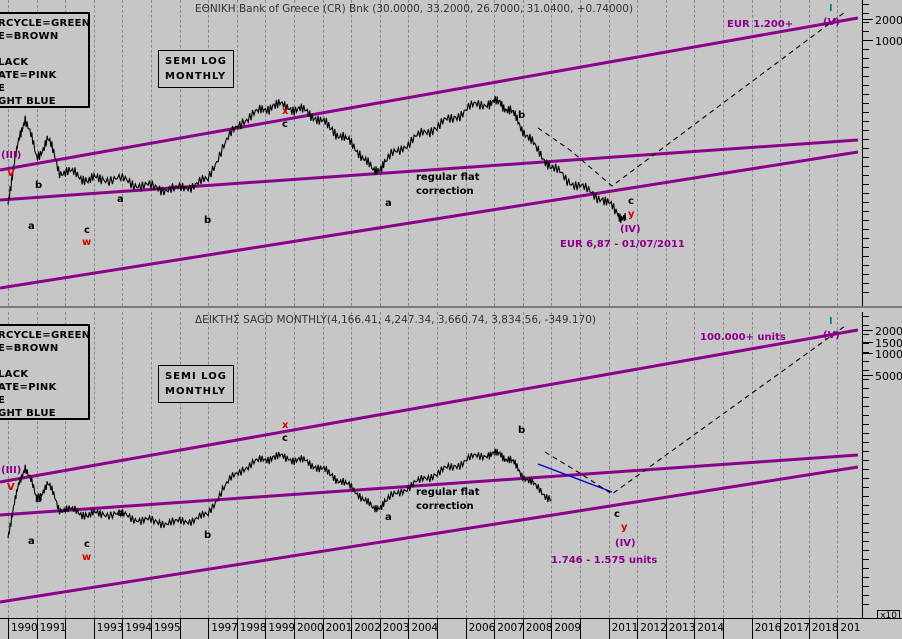 This screenshot has height=639, width=902. Describe the element at coordinates (110, 628) in the screenshot. I see `date-label-1993: 1993` at that location.